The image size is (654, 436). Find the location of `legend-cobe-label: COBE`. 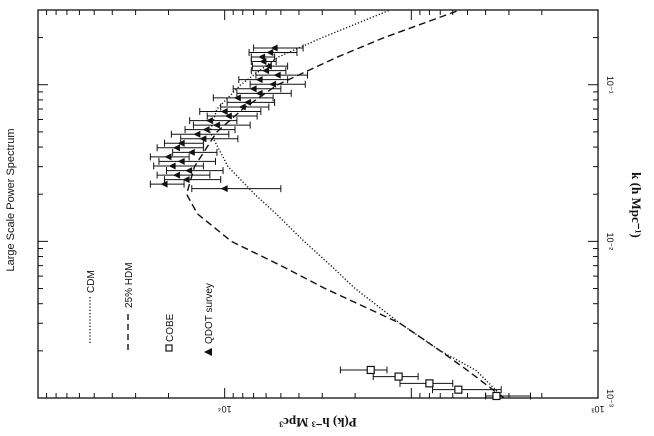

legend-cobe-label: COBE is located at coordinates (170, 327).